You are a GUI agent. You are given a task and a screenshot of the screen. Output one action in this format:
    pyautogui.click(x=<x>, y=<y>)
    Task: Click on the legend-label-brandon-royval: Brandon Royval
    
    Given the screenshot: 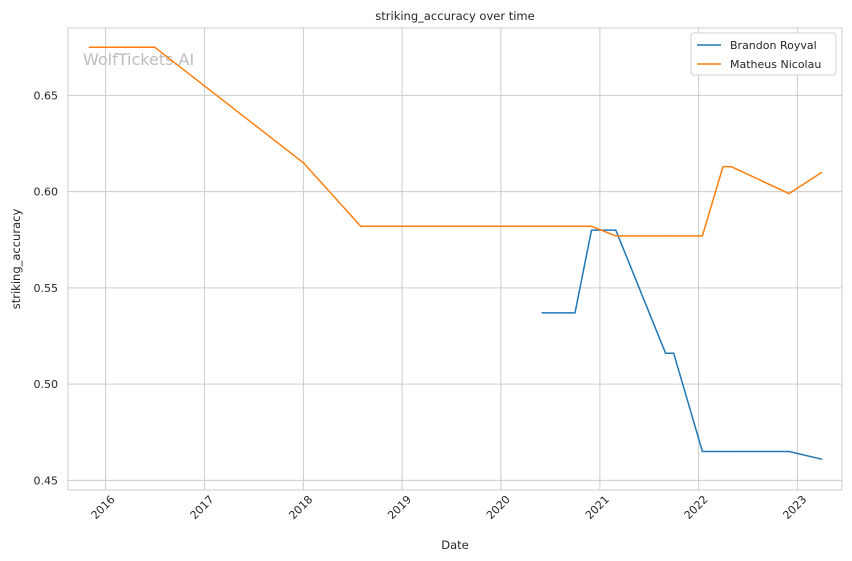 What is the action you would take?
    pyautogui.click(x=773, y=45)
    